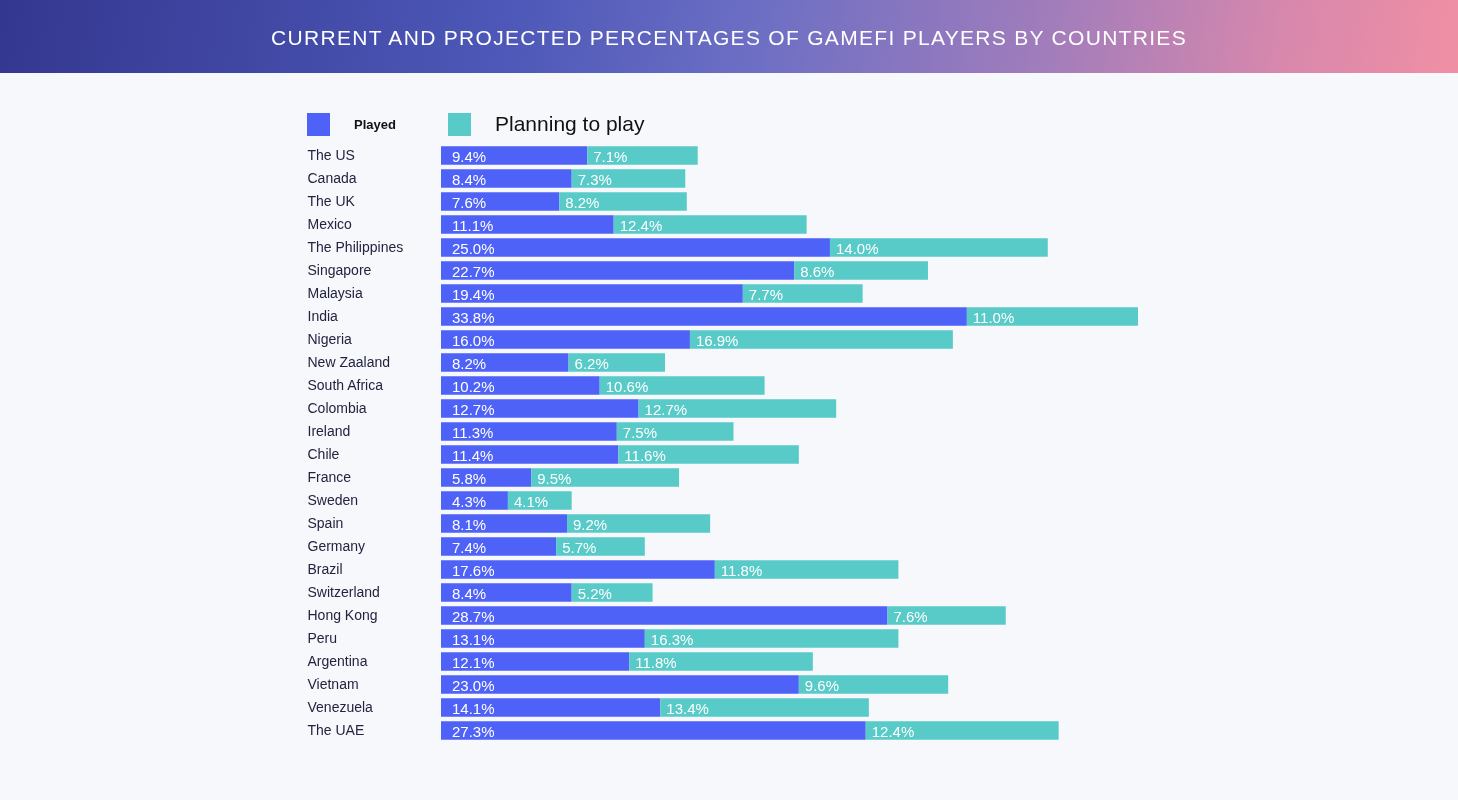  Describe the element at coordinates (531, 500) in the screenshot. I see `data-label: 4.1%` at that location.